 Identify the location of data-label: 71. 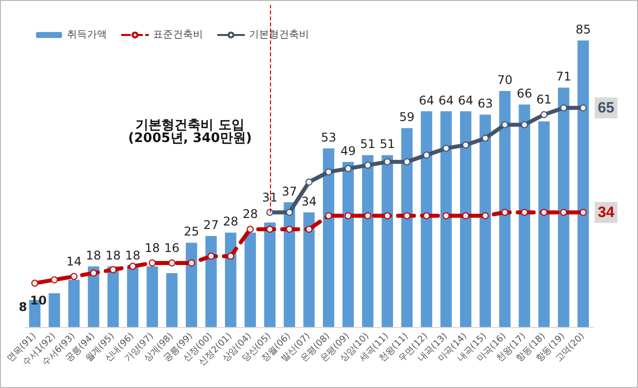
(564, 77).